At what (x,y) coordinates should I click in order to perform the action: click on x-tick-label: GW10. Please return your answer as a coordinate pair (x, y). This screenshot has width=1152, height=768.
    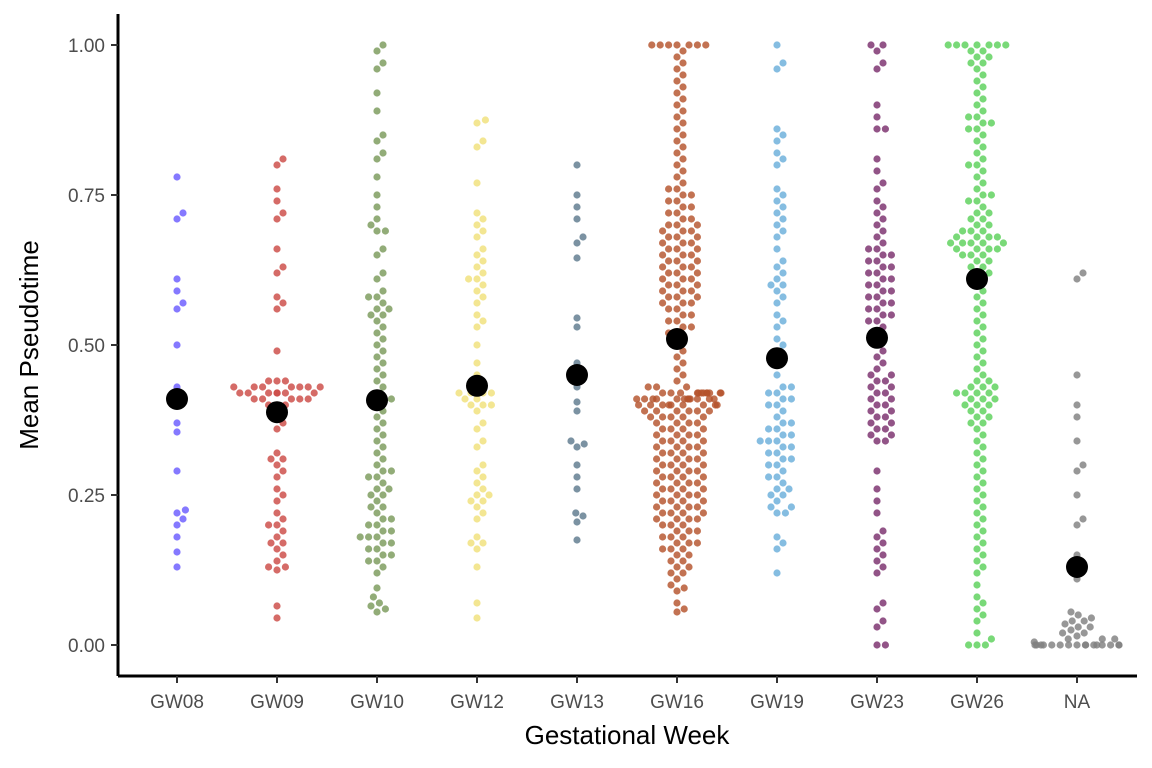
    Looking at the image, I should click on (377, 702).